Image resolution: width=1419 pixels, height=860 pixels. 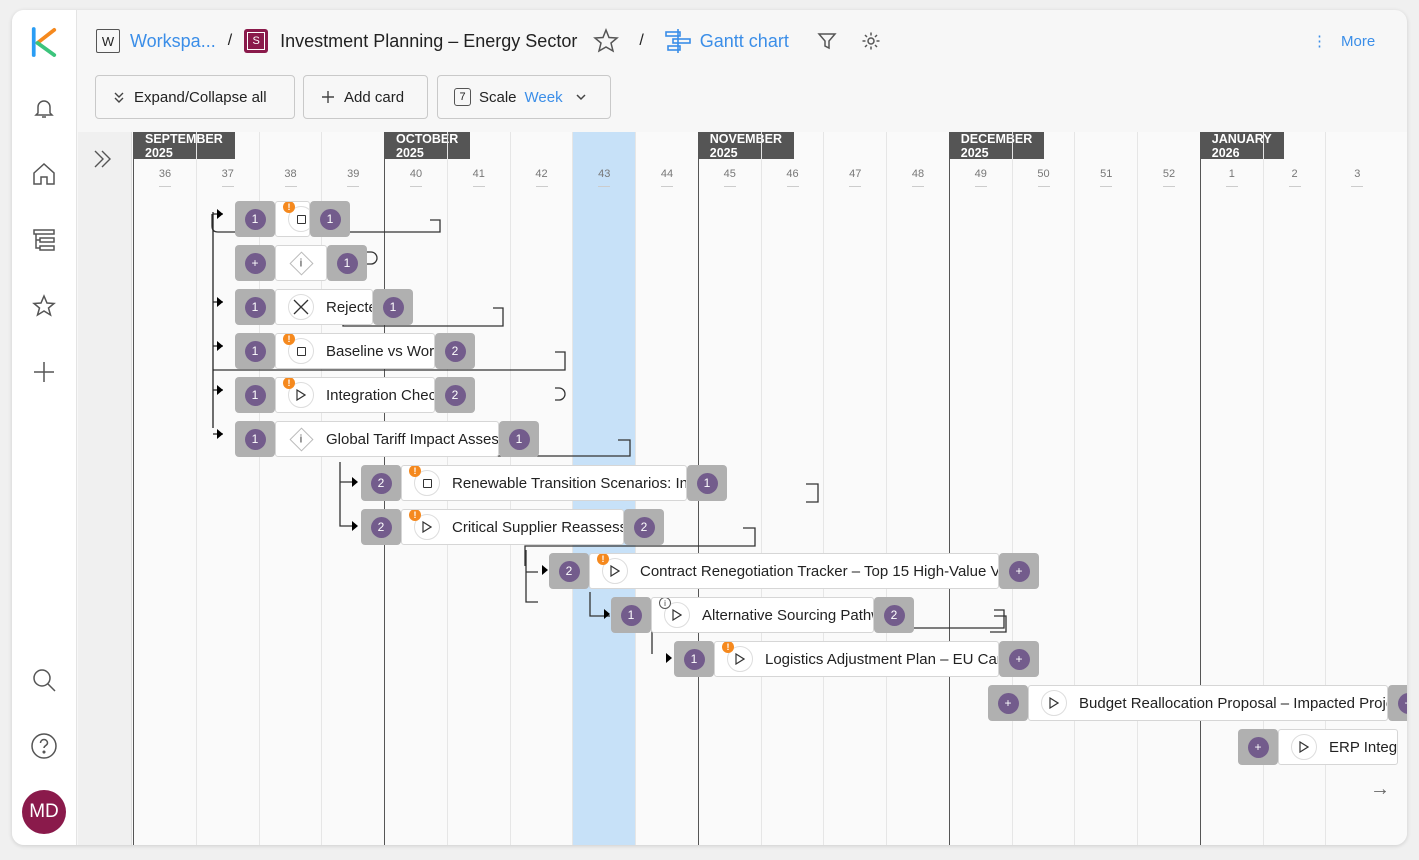 I want to click on cancelled-status-icon, so click(x=301, y=307).